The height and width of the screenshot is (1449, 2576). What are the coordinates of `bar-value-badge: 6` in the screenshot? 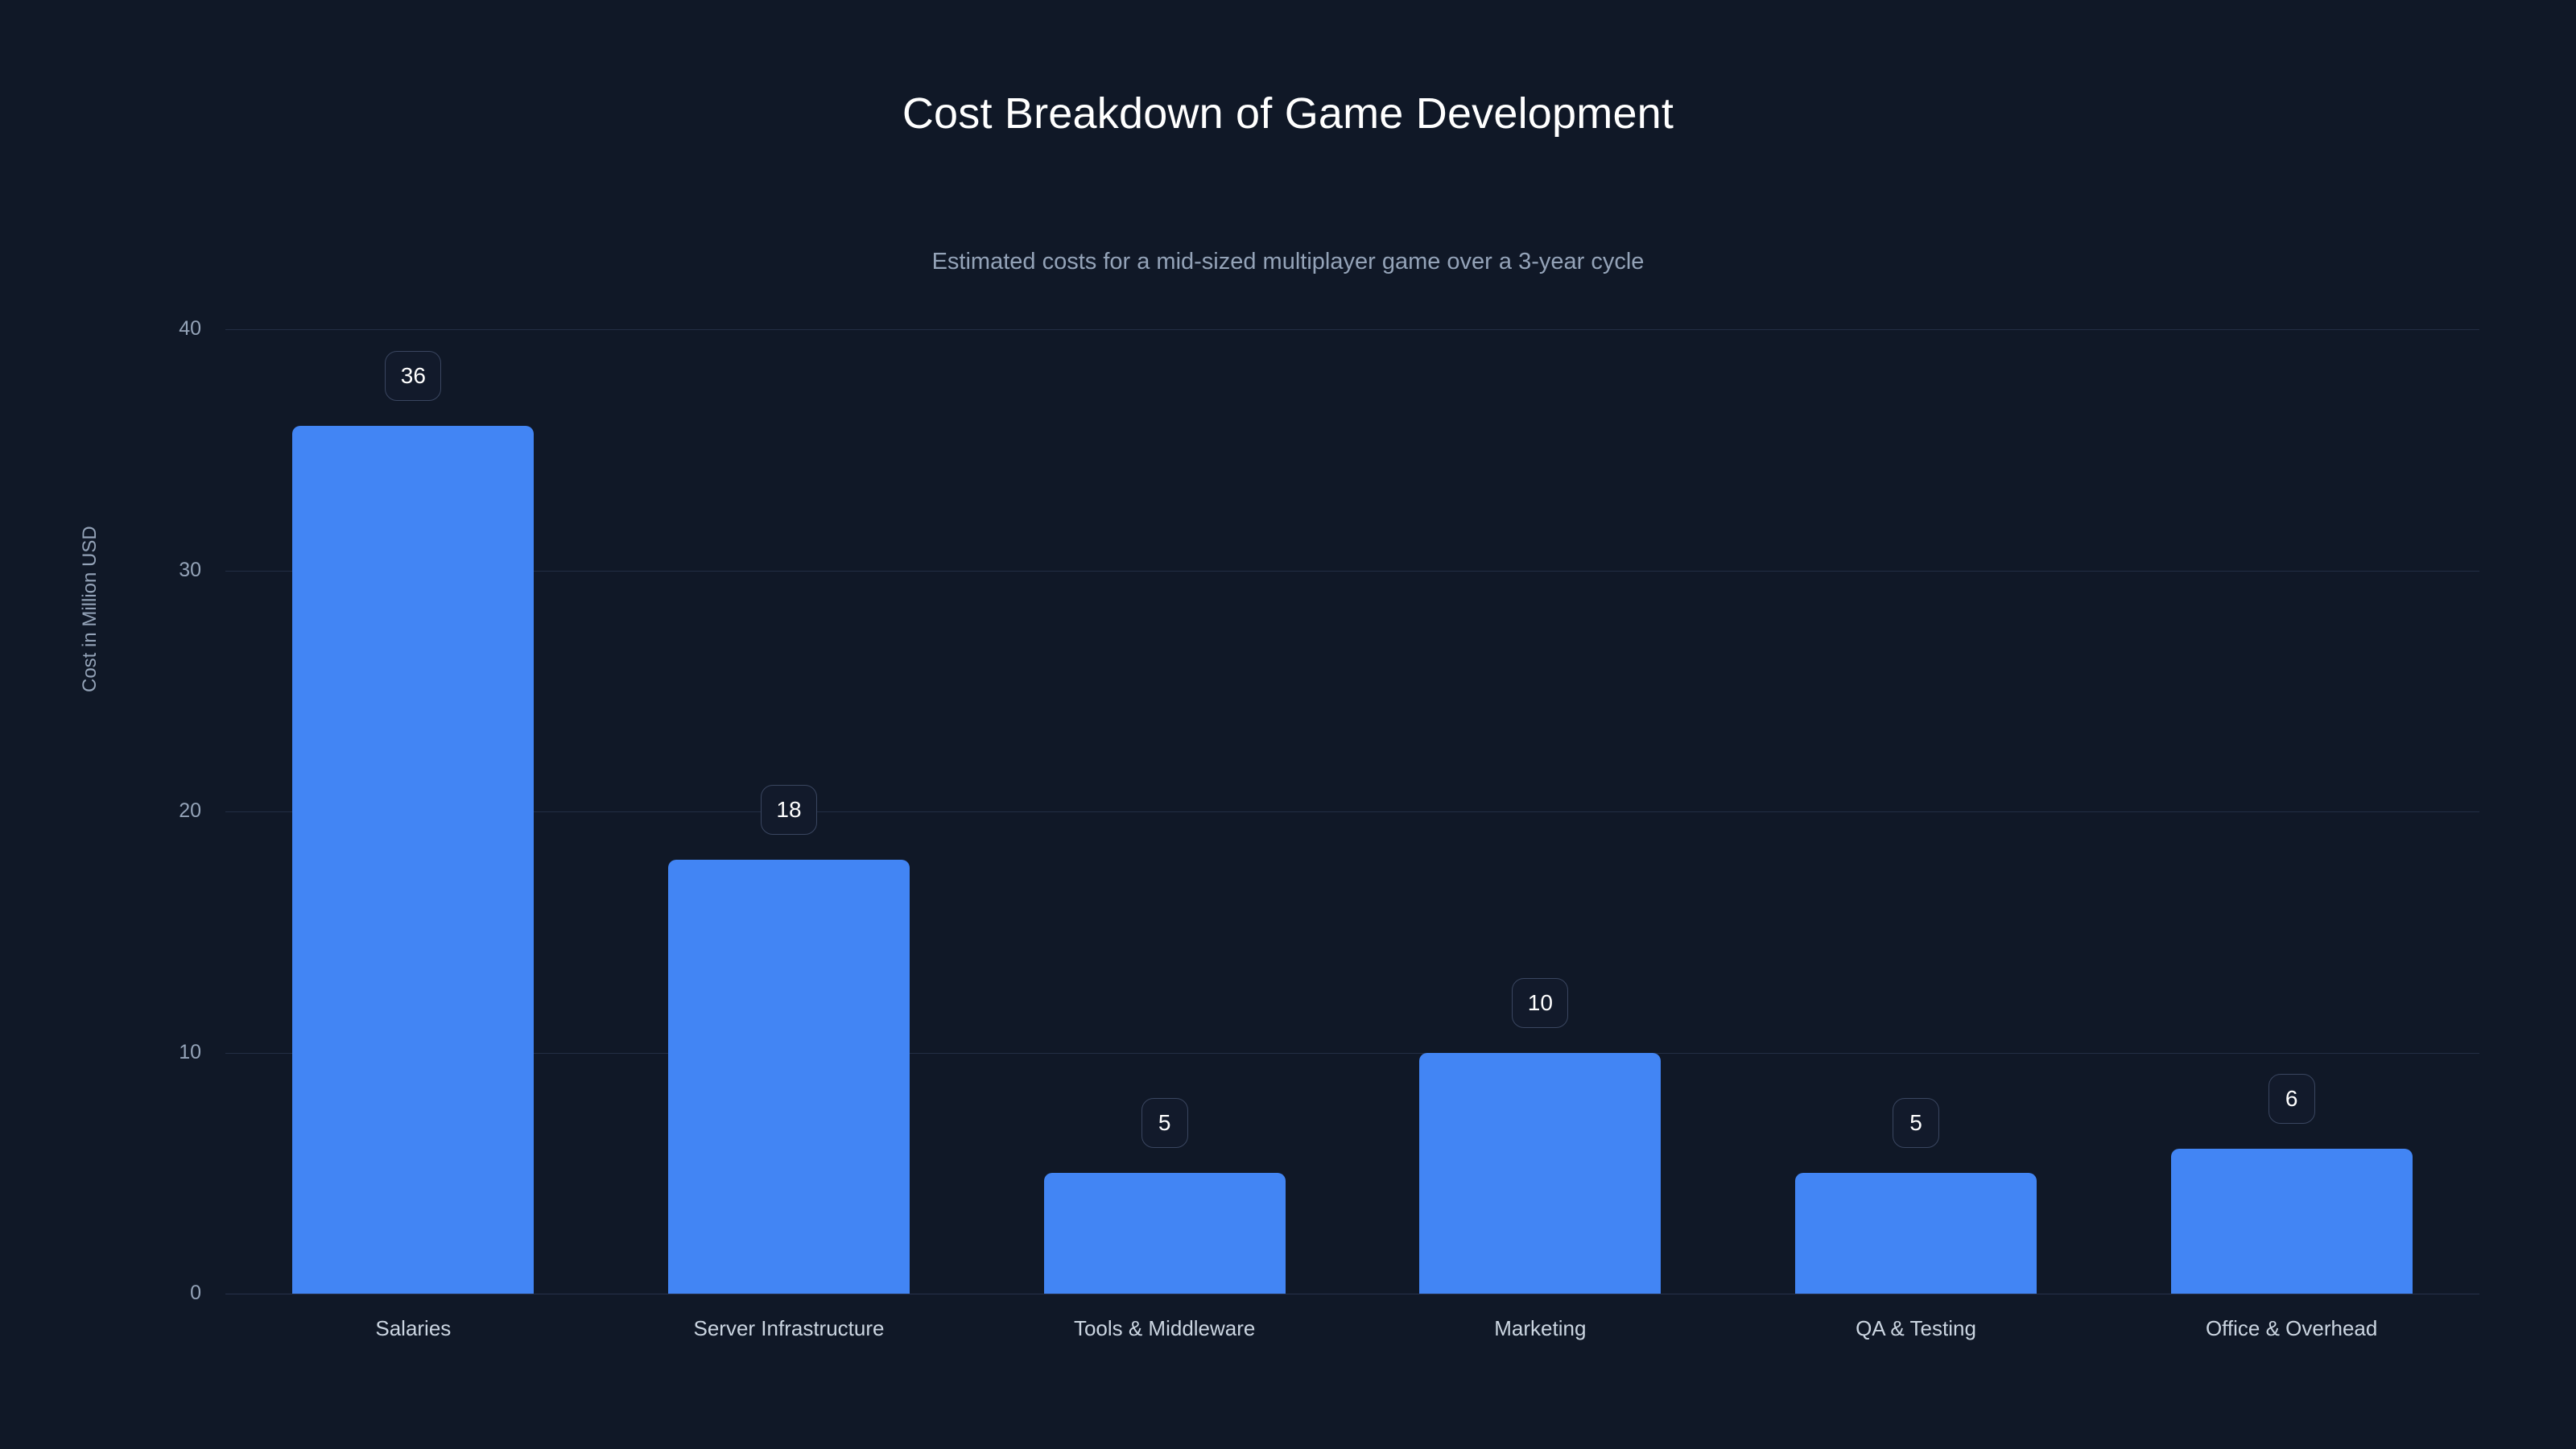 It's located at (2291, 1099).